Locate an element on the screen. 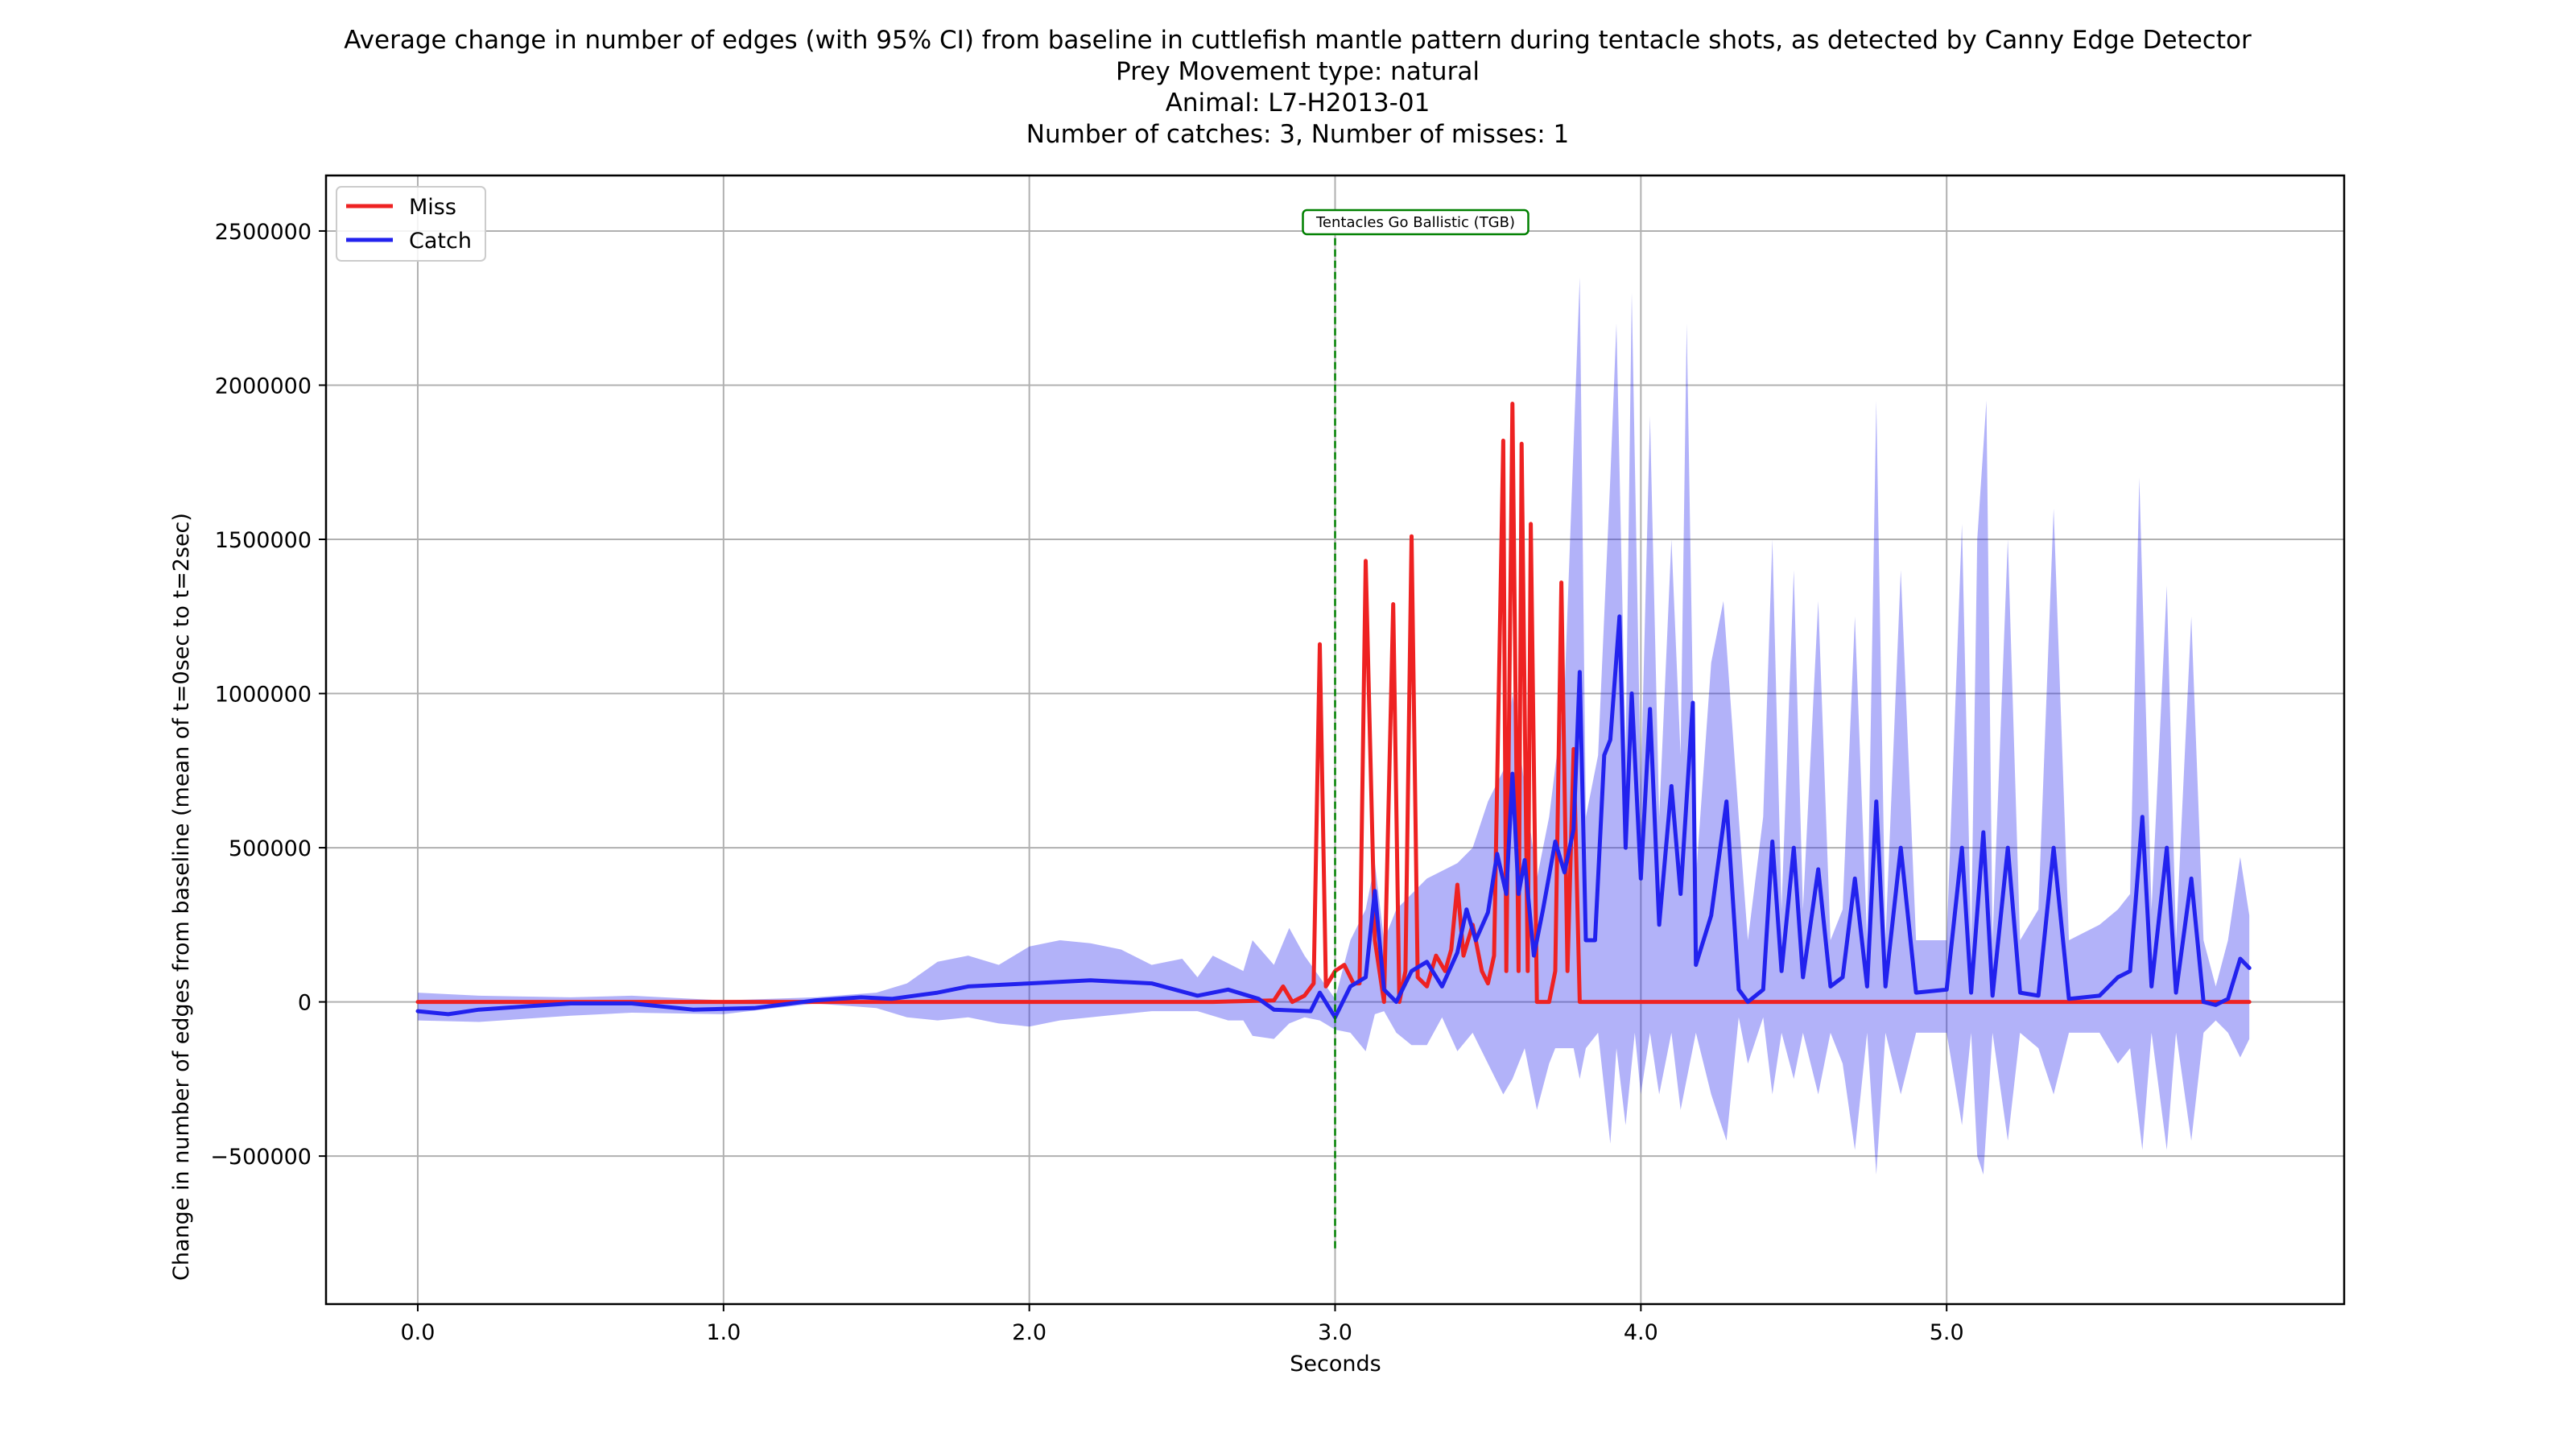 This screenshot has width=2576, height=1449. x-tick-label: 4.0 is located at coordinates (1641, 1332).